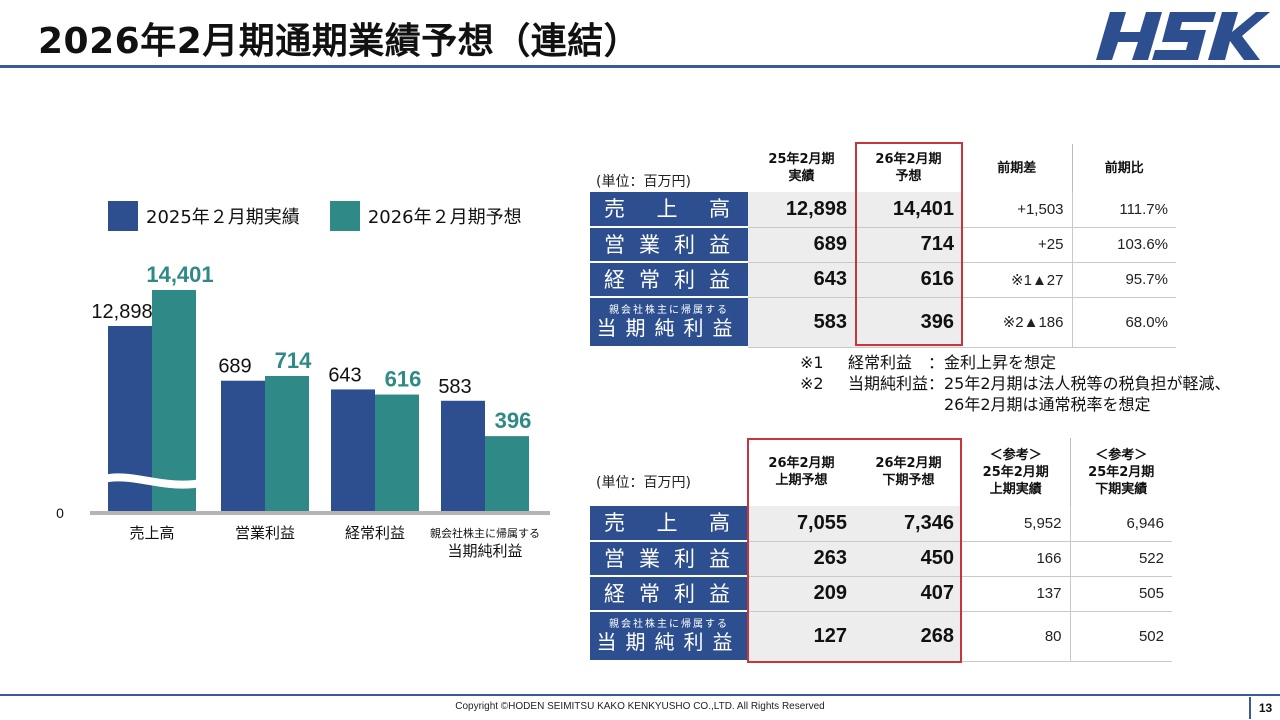 The height and width of the screenshot is (720, 1280). What do you see at coordinates (908, 280) in the screenshot?
I see `cell-value: 616` at bounding box center [908, 280].